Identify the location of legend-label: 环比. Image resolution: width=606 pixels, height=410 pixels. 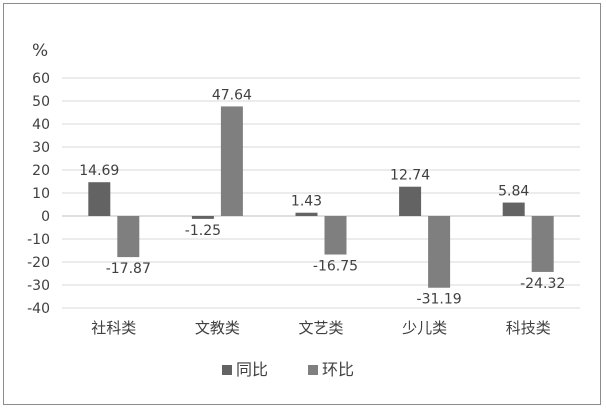
(338, 369).